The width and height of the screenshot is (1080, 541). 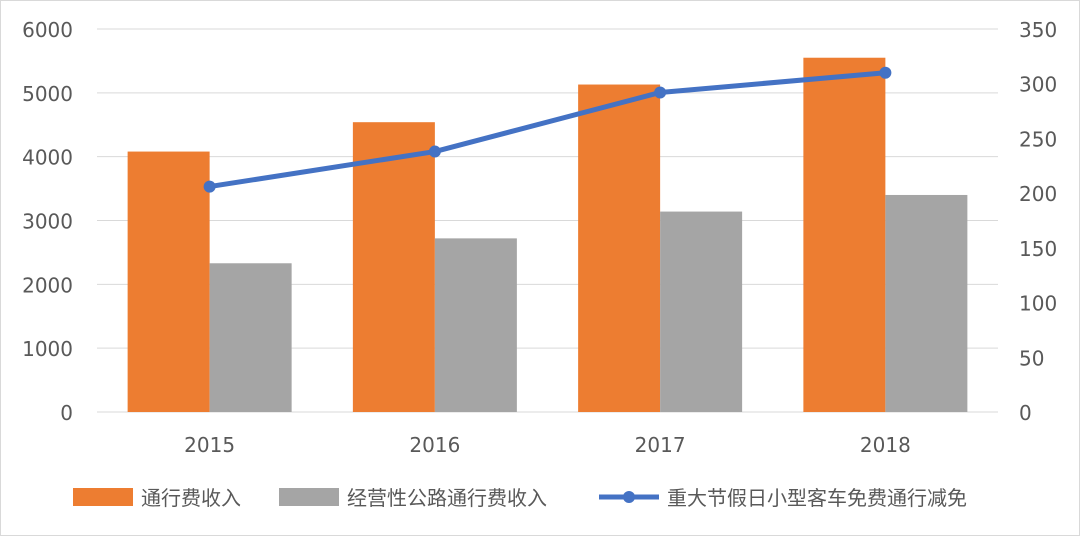 I want to click on y-right-tick-label: 0, so click(x=1025, y=413).